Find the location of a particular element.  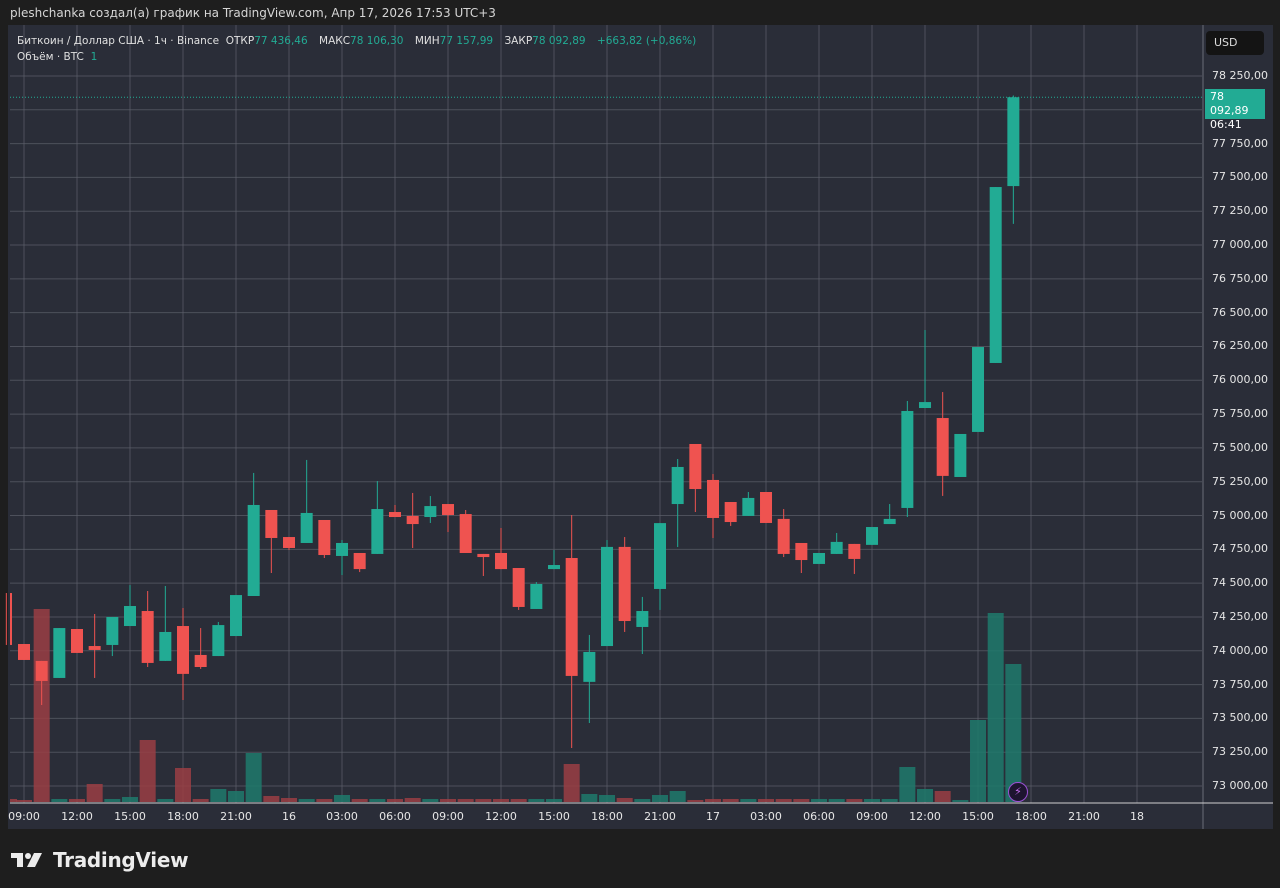

price-tick: 77 250,00 is located at coordinates (1240, 211).